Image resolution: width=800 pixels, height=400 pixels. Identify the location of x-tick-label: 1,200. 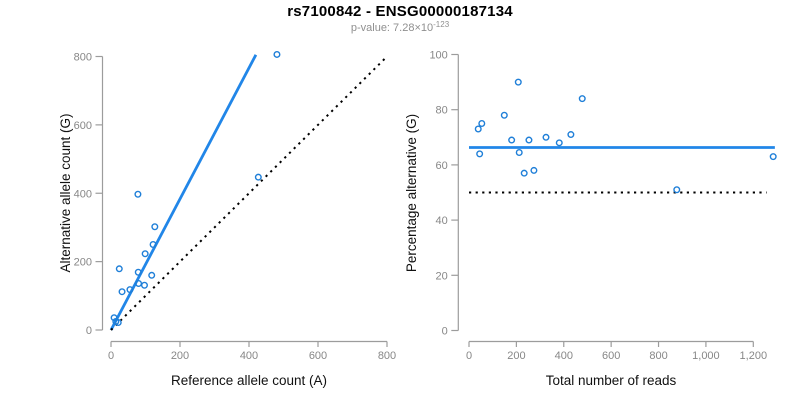
(754, 356).